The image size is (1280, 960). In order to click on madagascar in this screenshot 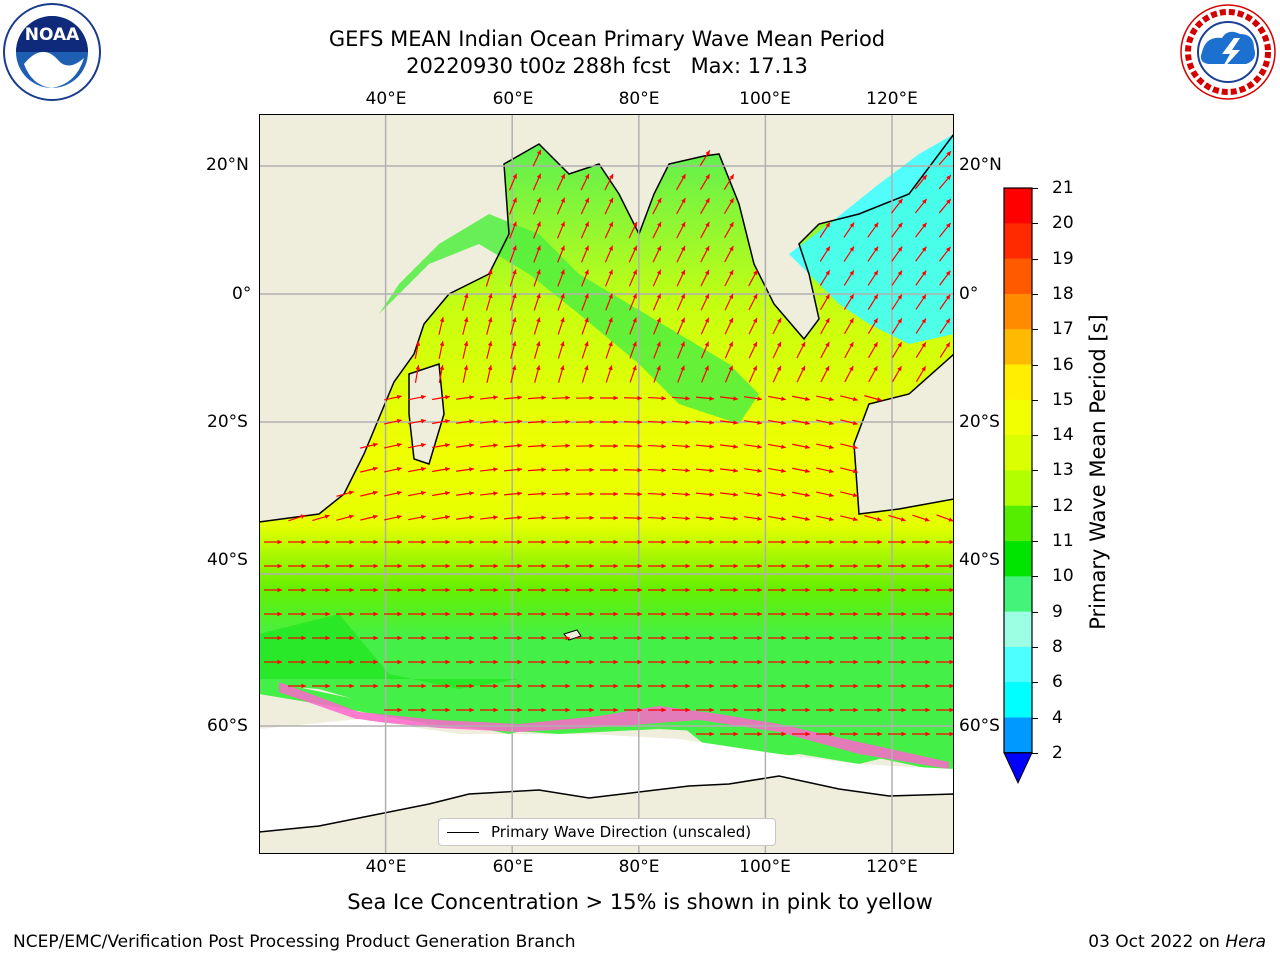, I will do `click(426, 413)`.